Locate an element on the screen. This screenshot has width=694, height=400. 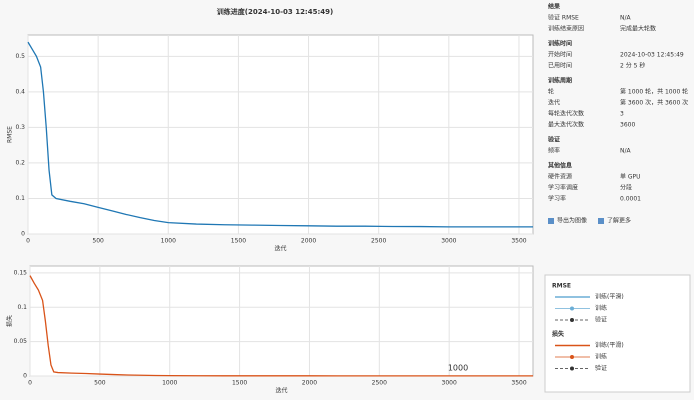
section-heading: 训练时间 is located at coordinates (560, 44).